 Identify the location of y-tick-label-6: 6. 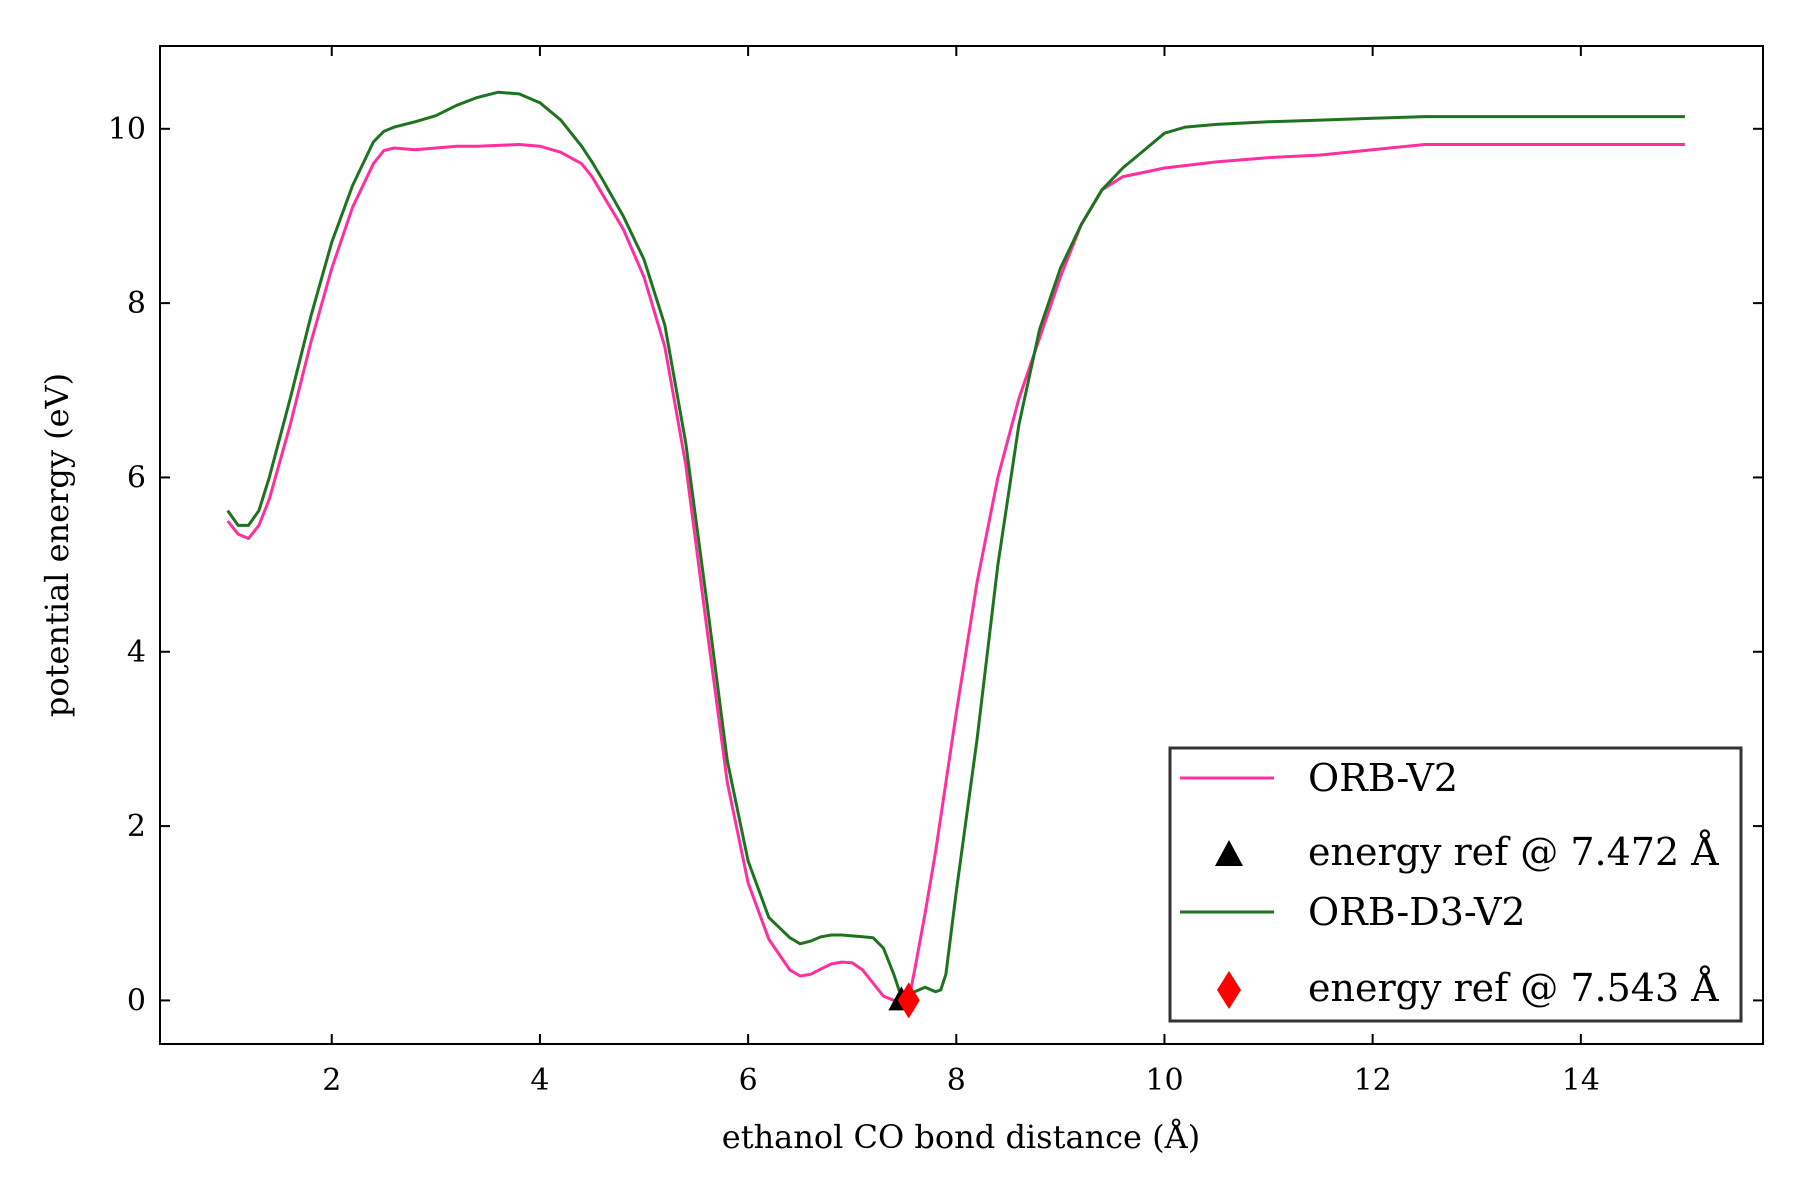
(136, 477).